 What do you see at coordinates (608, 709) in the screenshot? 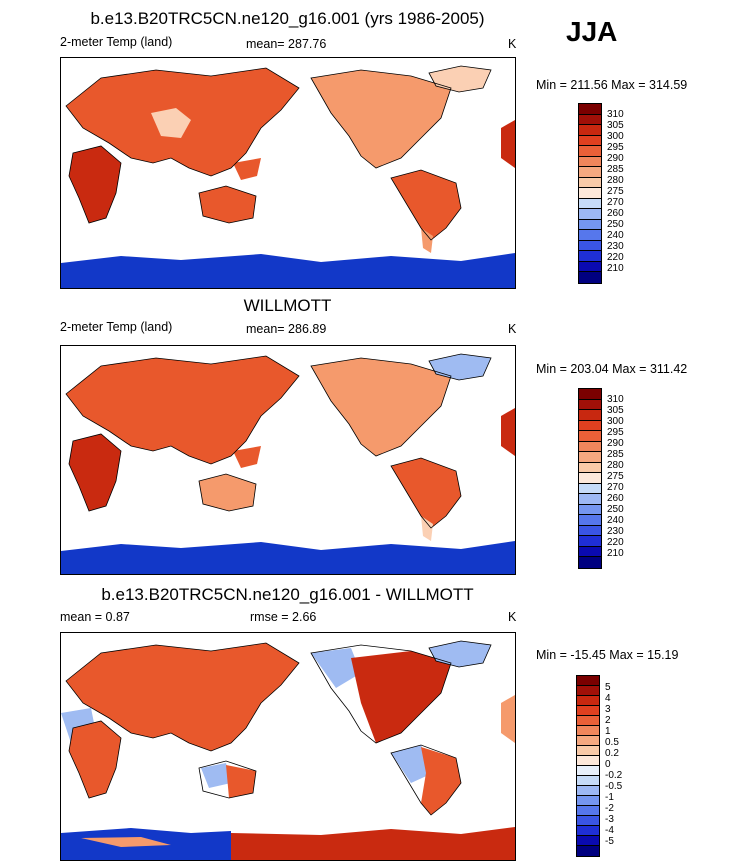
I see `panel3-tick-label: 3` at bounding box center [608, 709].